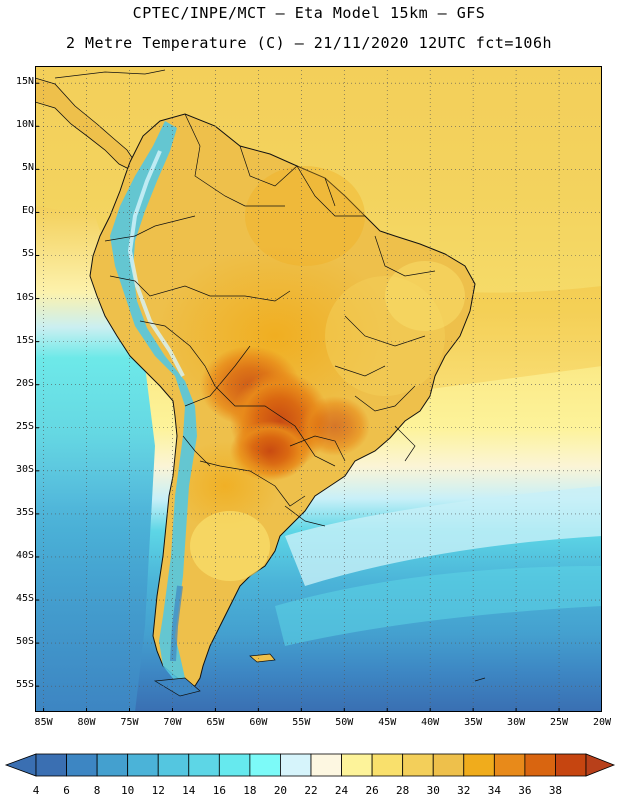  Describe the element at coordinates (311, 790) in the screenshot. I see `colorbar-label: 22` at that location.